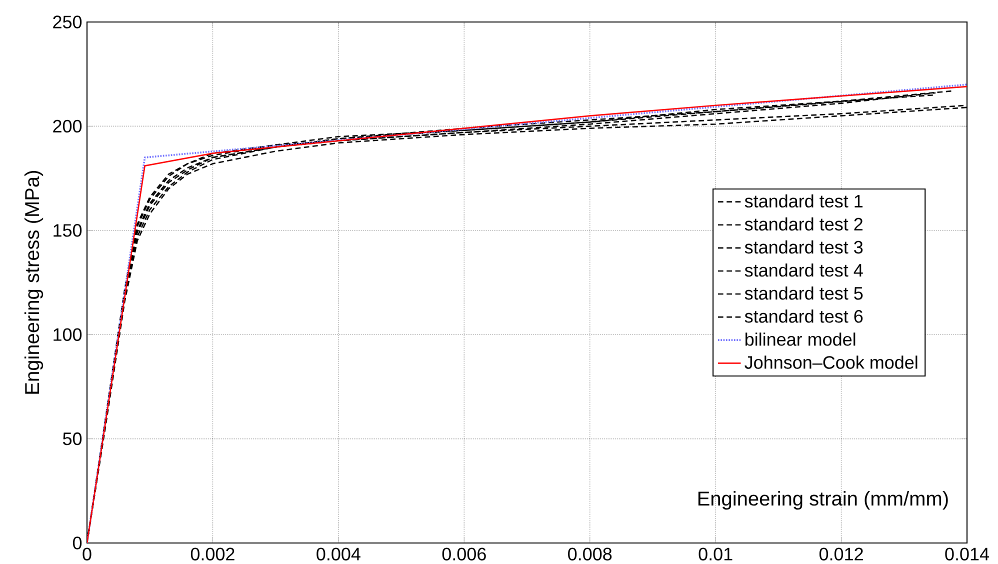 This screenshot has width=998, height=564. I want to click on y-axis-title: Engineering stress (MPa), so click(34, 282).